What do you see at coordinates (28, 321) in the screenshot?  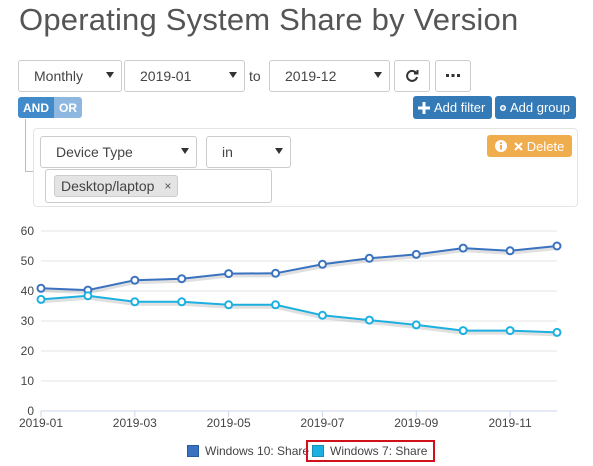 I see `y-tick-label: 30` at bounding box center [28, 321].